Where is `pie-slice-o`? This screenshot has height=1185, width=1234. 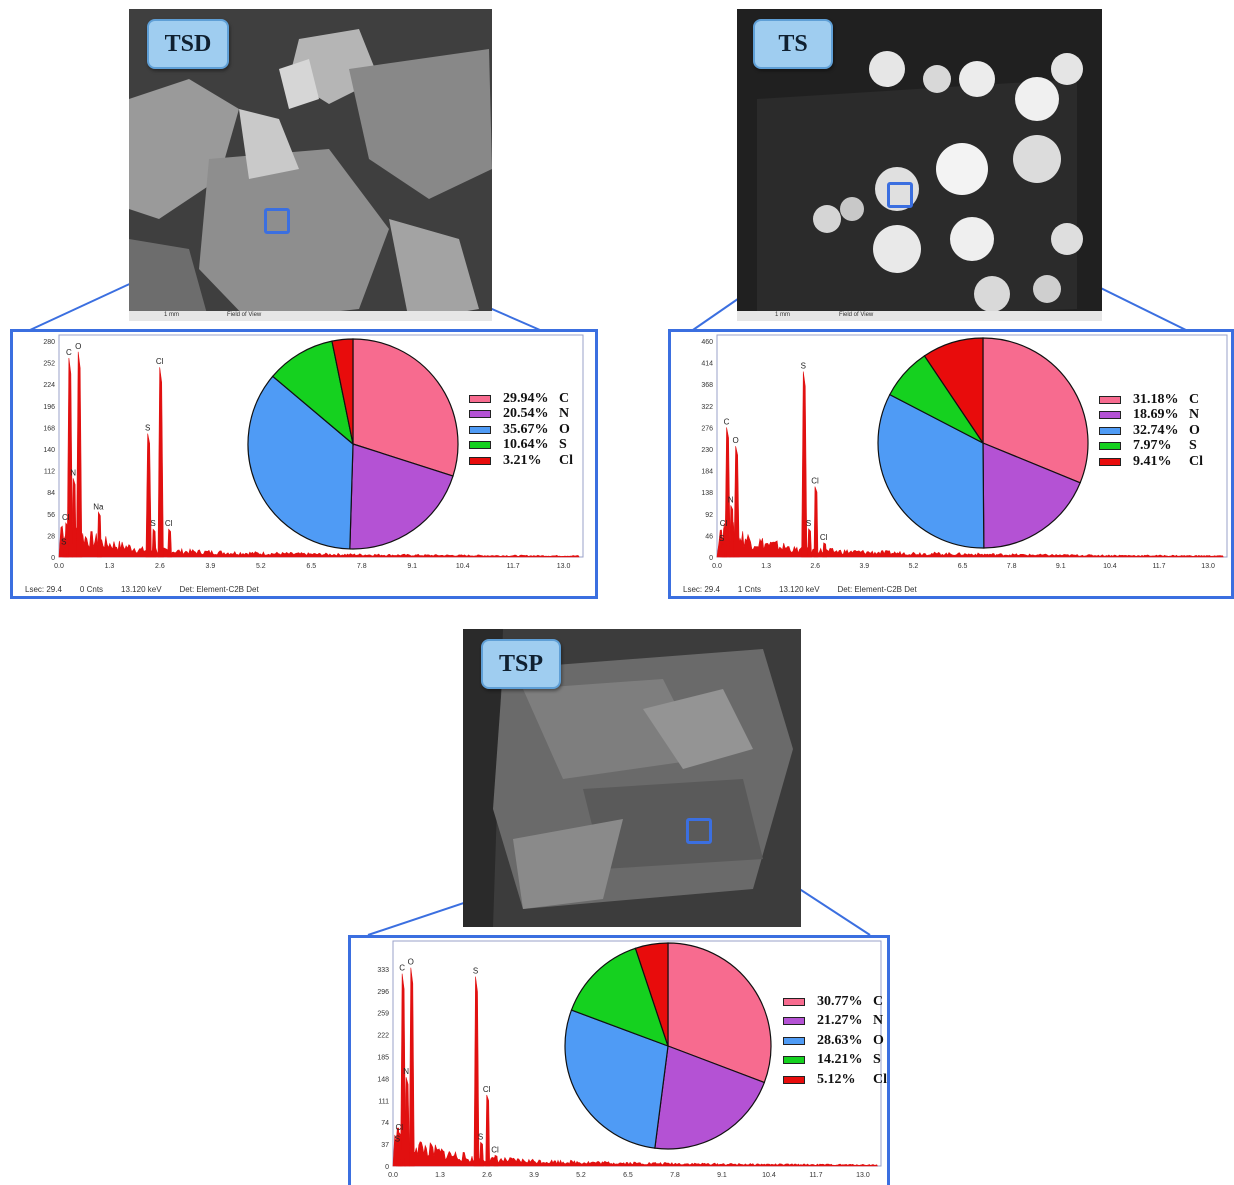
pie-slice-o is located at coordinates (931, 471).